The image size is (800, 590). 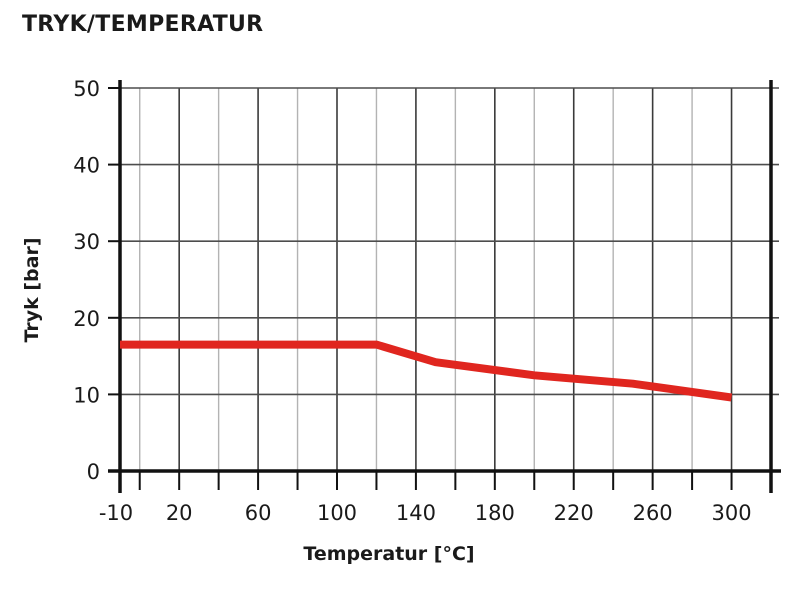 What do you see at coordinates (337, 513) in the screenshot?
I see `x-tick-label: 100` at bounding box center [337, 513].